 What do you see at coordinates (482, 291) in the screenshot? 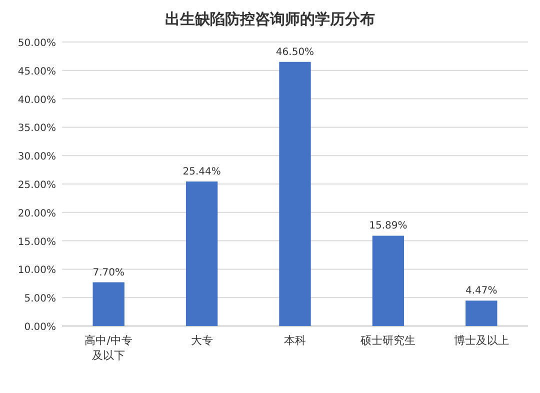
I see `data-label: 4.47%` at bounding box center [482, 291].